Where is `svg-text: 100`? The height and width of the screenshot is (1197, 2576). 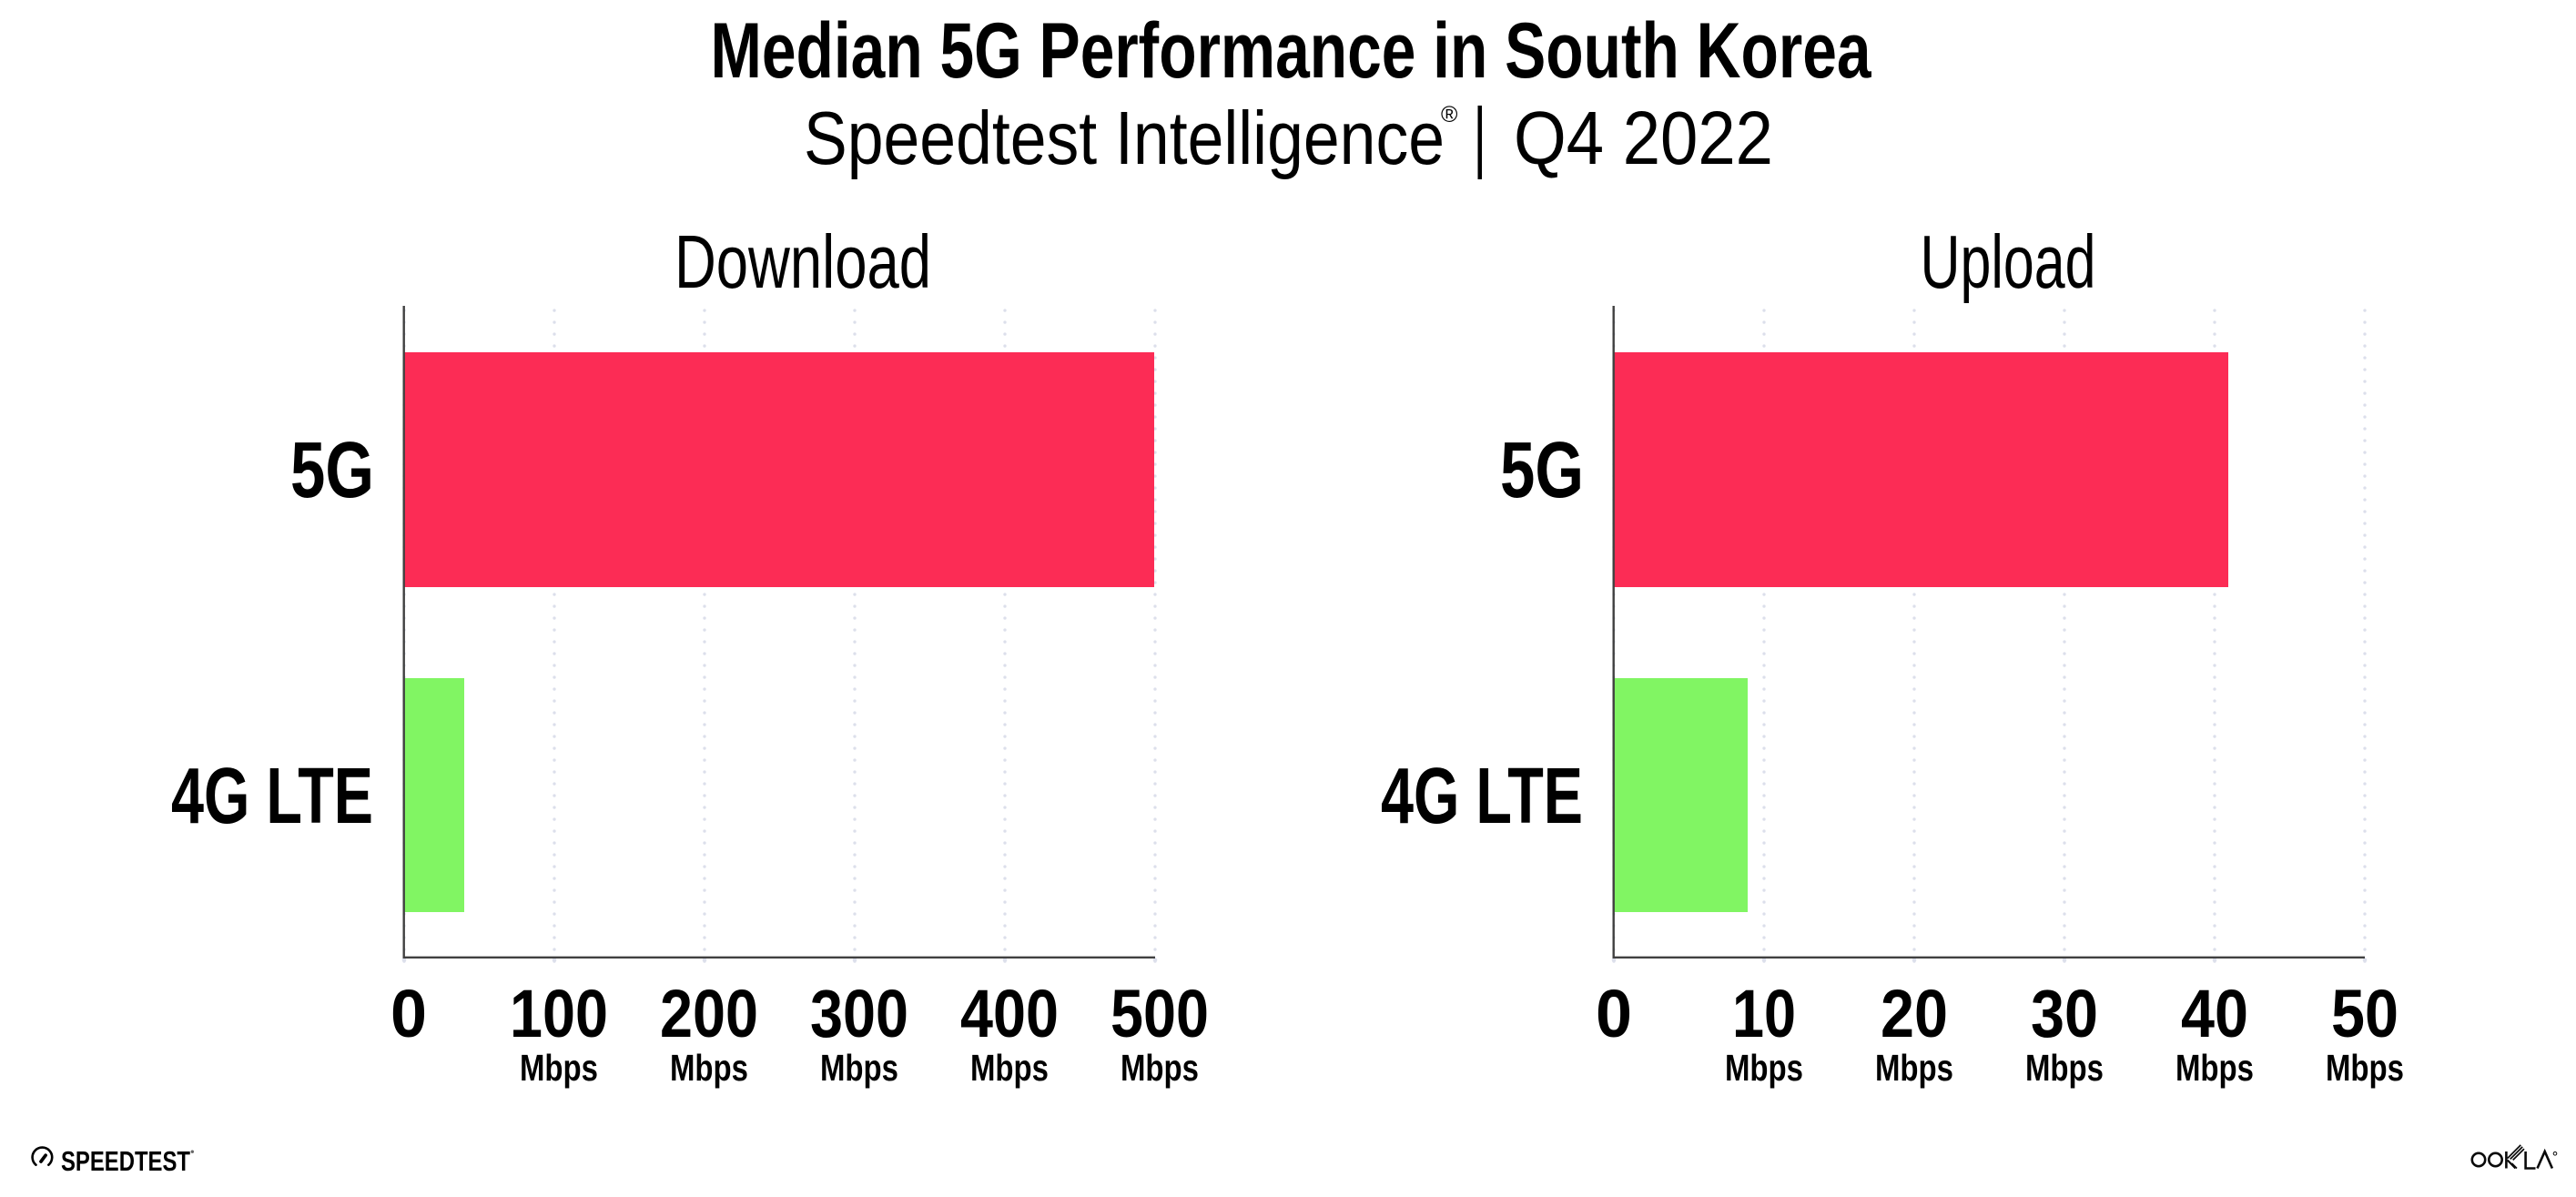 svg-text: 100 is located at coordinates (559, 1014).